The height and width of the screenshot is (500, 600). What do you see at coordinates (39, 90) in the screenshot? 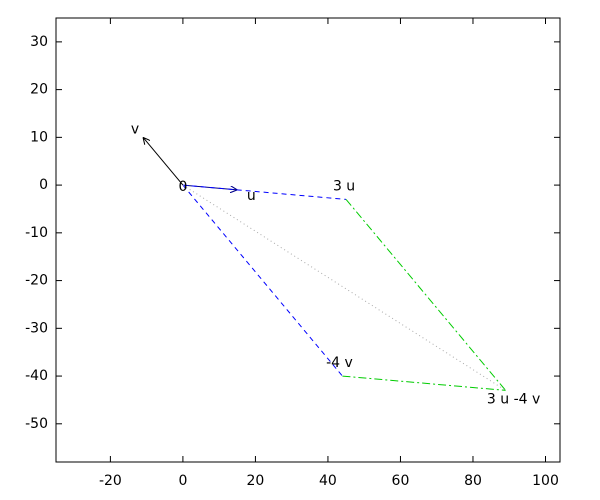
I see `y-tick-label: 20` at bounding box center [39, 90].